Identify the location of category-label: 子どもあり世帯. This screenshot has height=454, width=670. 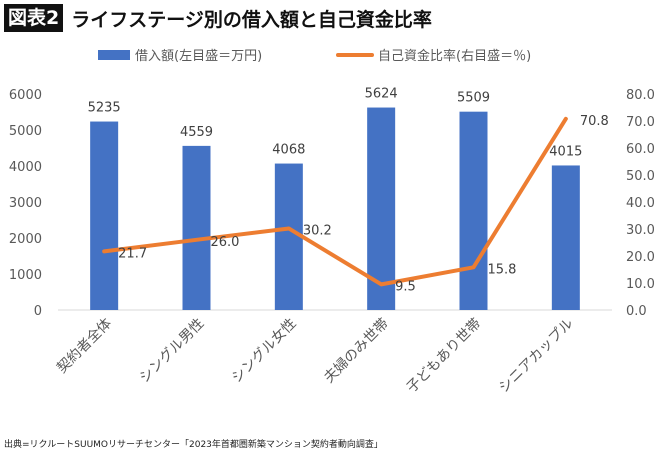
(444, 356).